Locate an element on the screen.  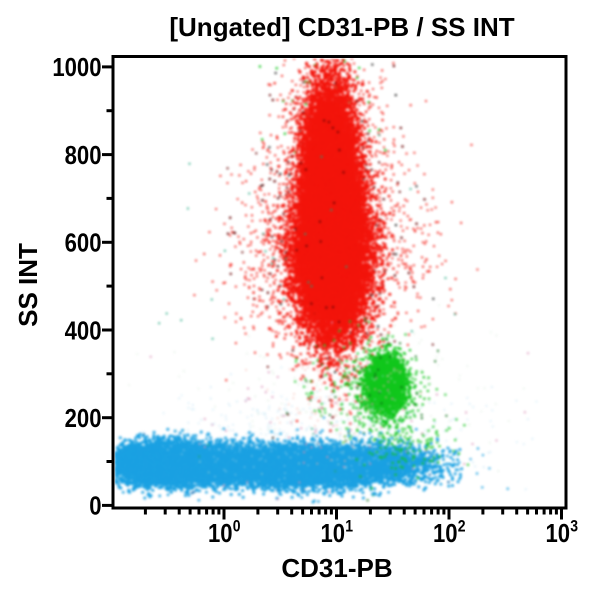
svg-text: 600 is located at coordinates (83, 243).